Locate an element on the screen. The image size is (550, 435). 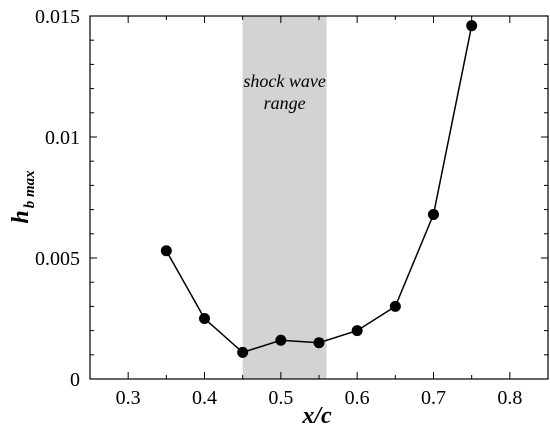
x-tick-label: 0.4 is located at coordinates (204, 398).